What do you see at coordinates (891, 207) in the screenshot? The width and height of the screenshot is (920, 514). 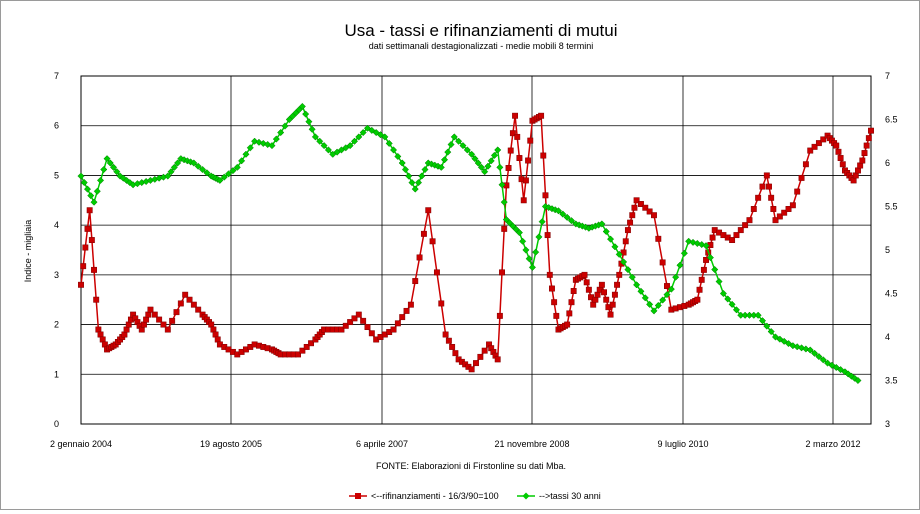 I see `right-tick-label: 5.5` at bounding box center [891, 207].